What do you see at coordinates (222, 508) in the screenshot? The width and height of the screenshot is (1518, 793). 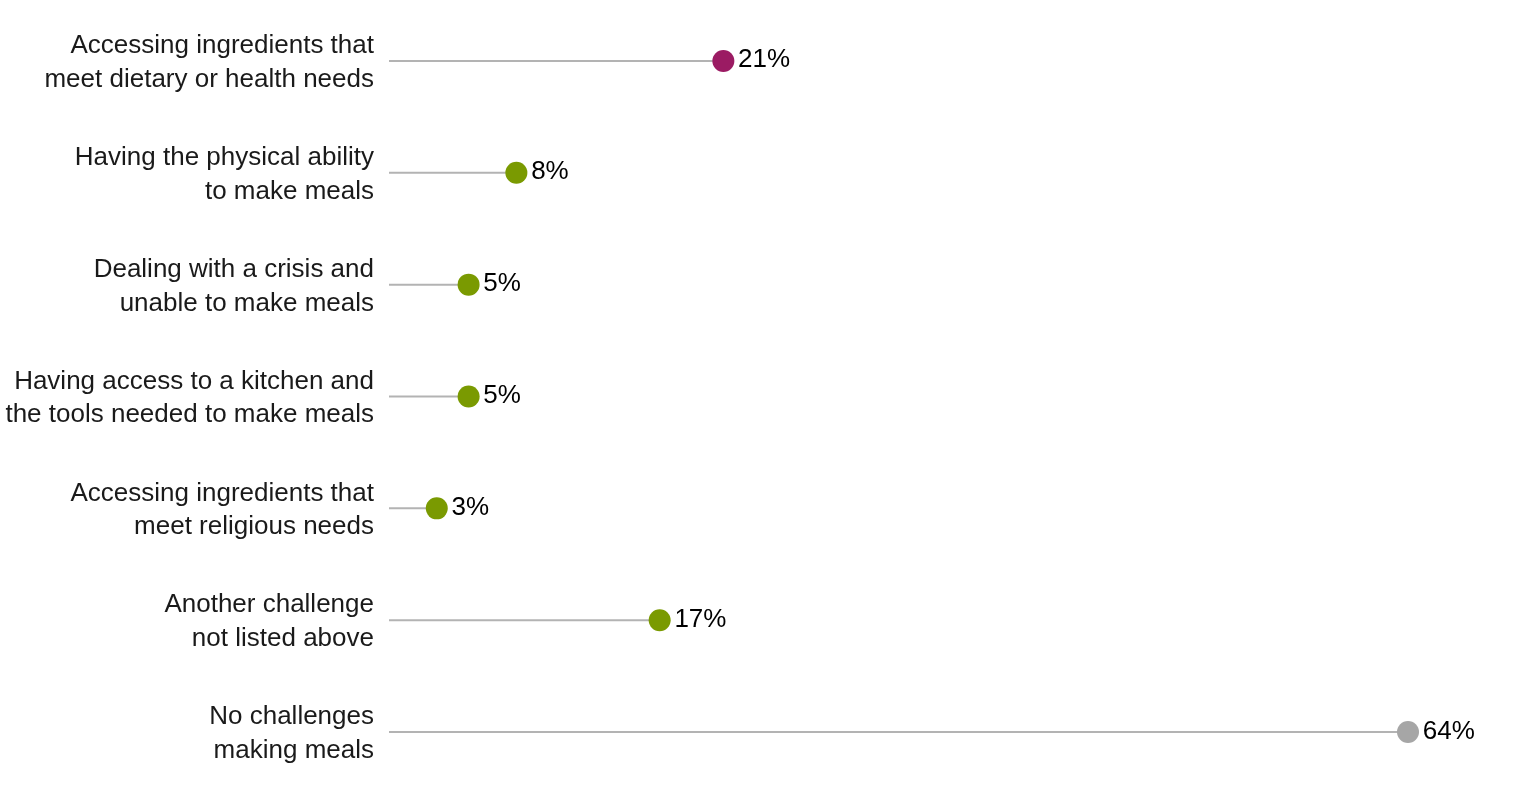 I see `y-tick-label: Accessing ingredients that meet religious needs` at bounding box center [222, 508].